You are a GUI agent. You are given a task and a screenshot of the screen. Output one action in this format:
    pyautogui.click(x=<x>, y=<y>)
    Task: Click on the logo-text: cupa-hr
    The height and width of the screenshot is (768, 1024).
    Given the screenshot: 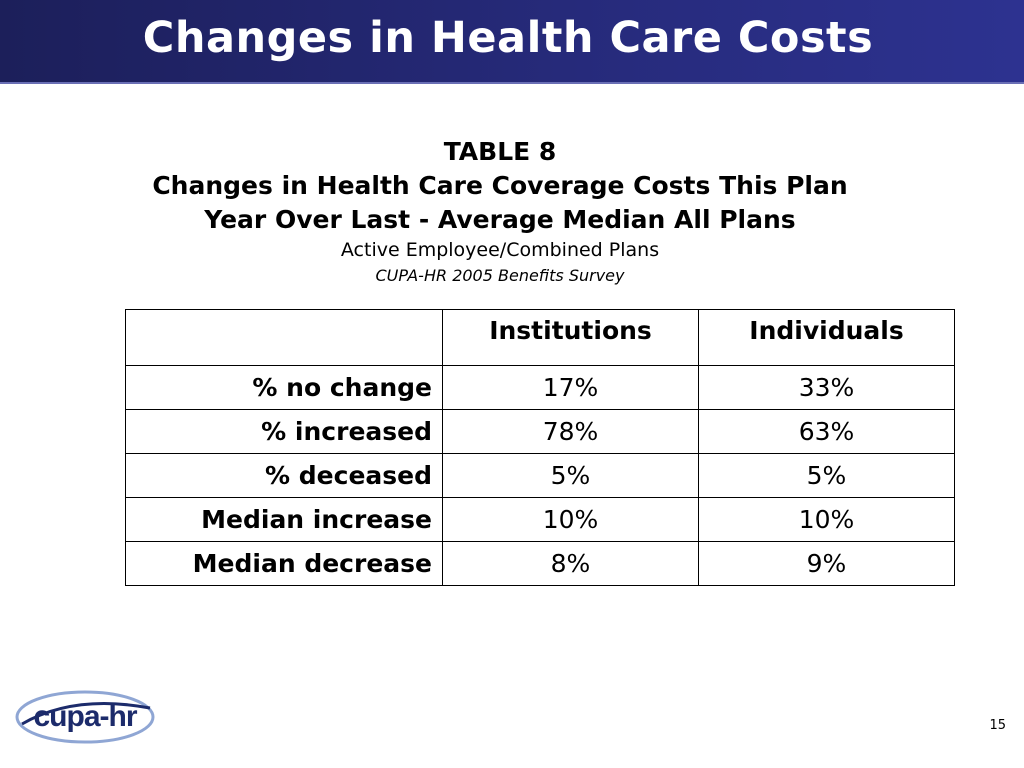 What is the action you would take?
    pyautogui.click(x=85, y=716)
    